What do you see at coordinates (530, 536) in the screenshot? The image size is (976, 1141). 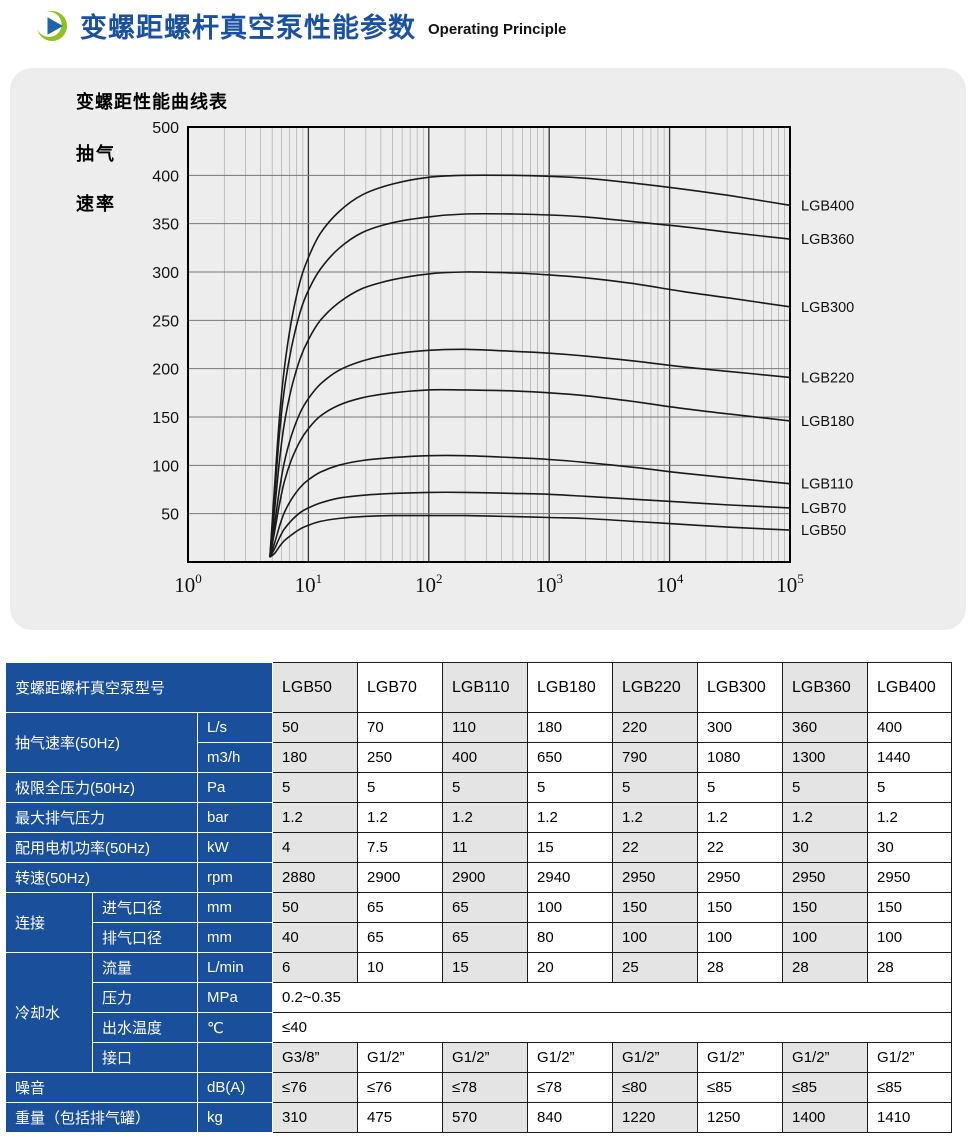 I see `curve-LGB50` at bounding box center [530, 536].